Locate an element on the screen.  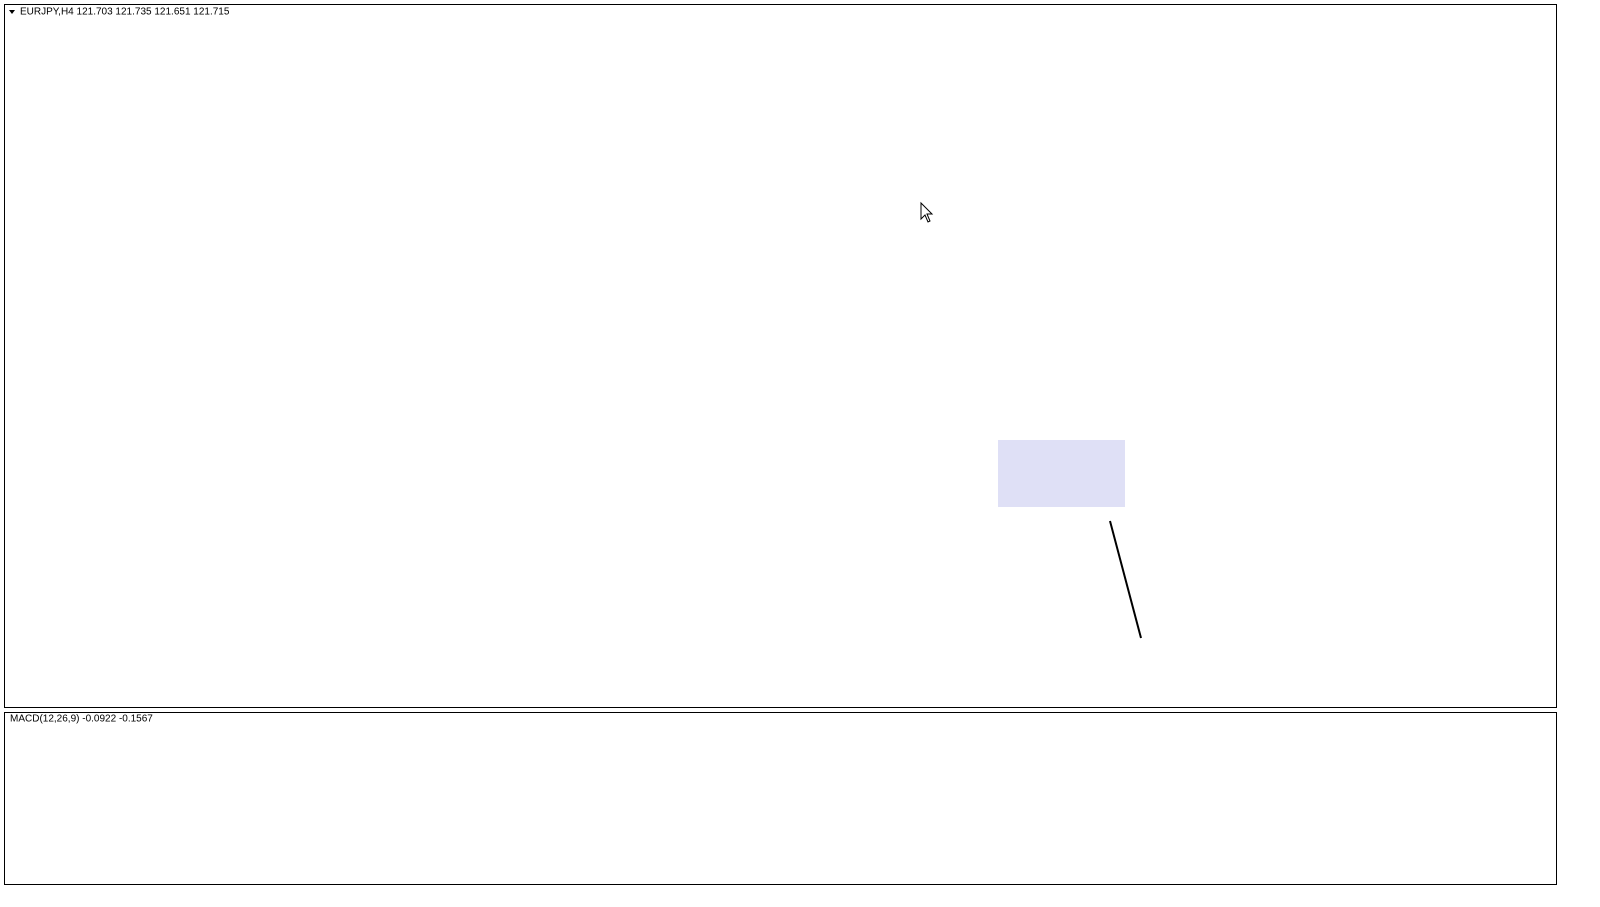
symbol-menu-arrow is located at coordinates (12, 12).